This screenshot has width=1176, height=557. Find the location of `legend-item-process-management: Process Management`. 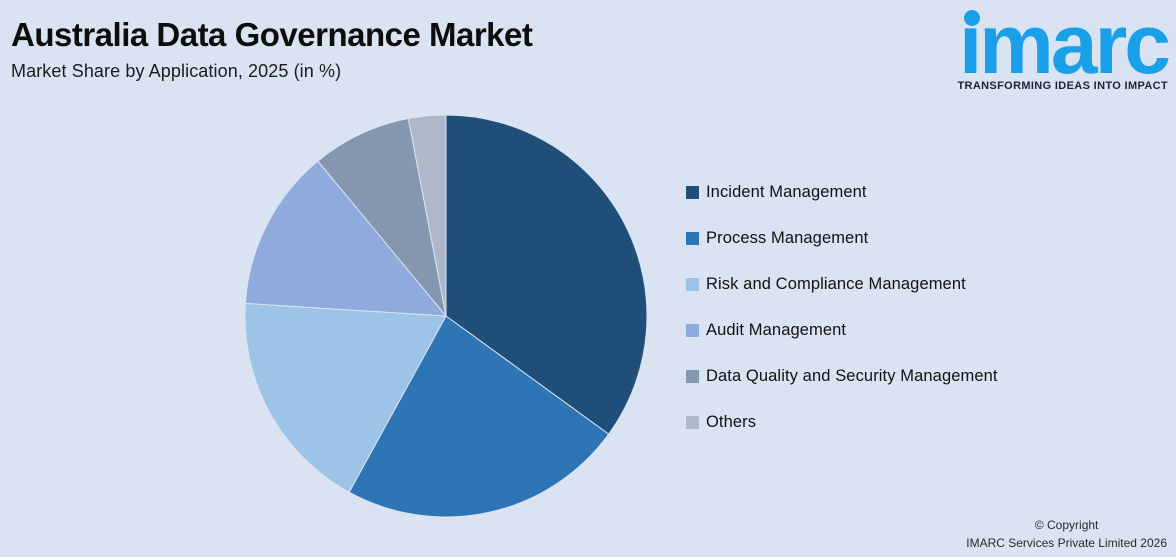

legend-item-process-management: Process Management is located at coordinates (842, 238).